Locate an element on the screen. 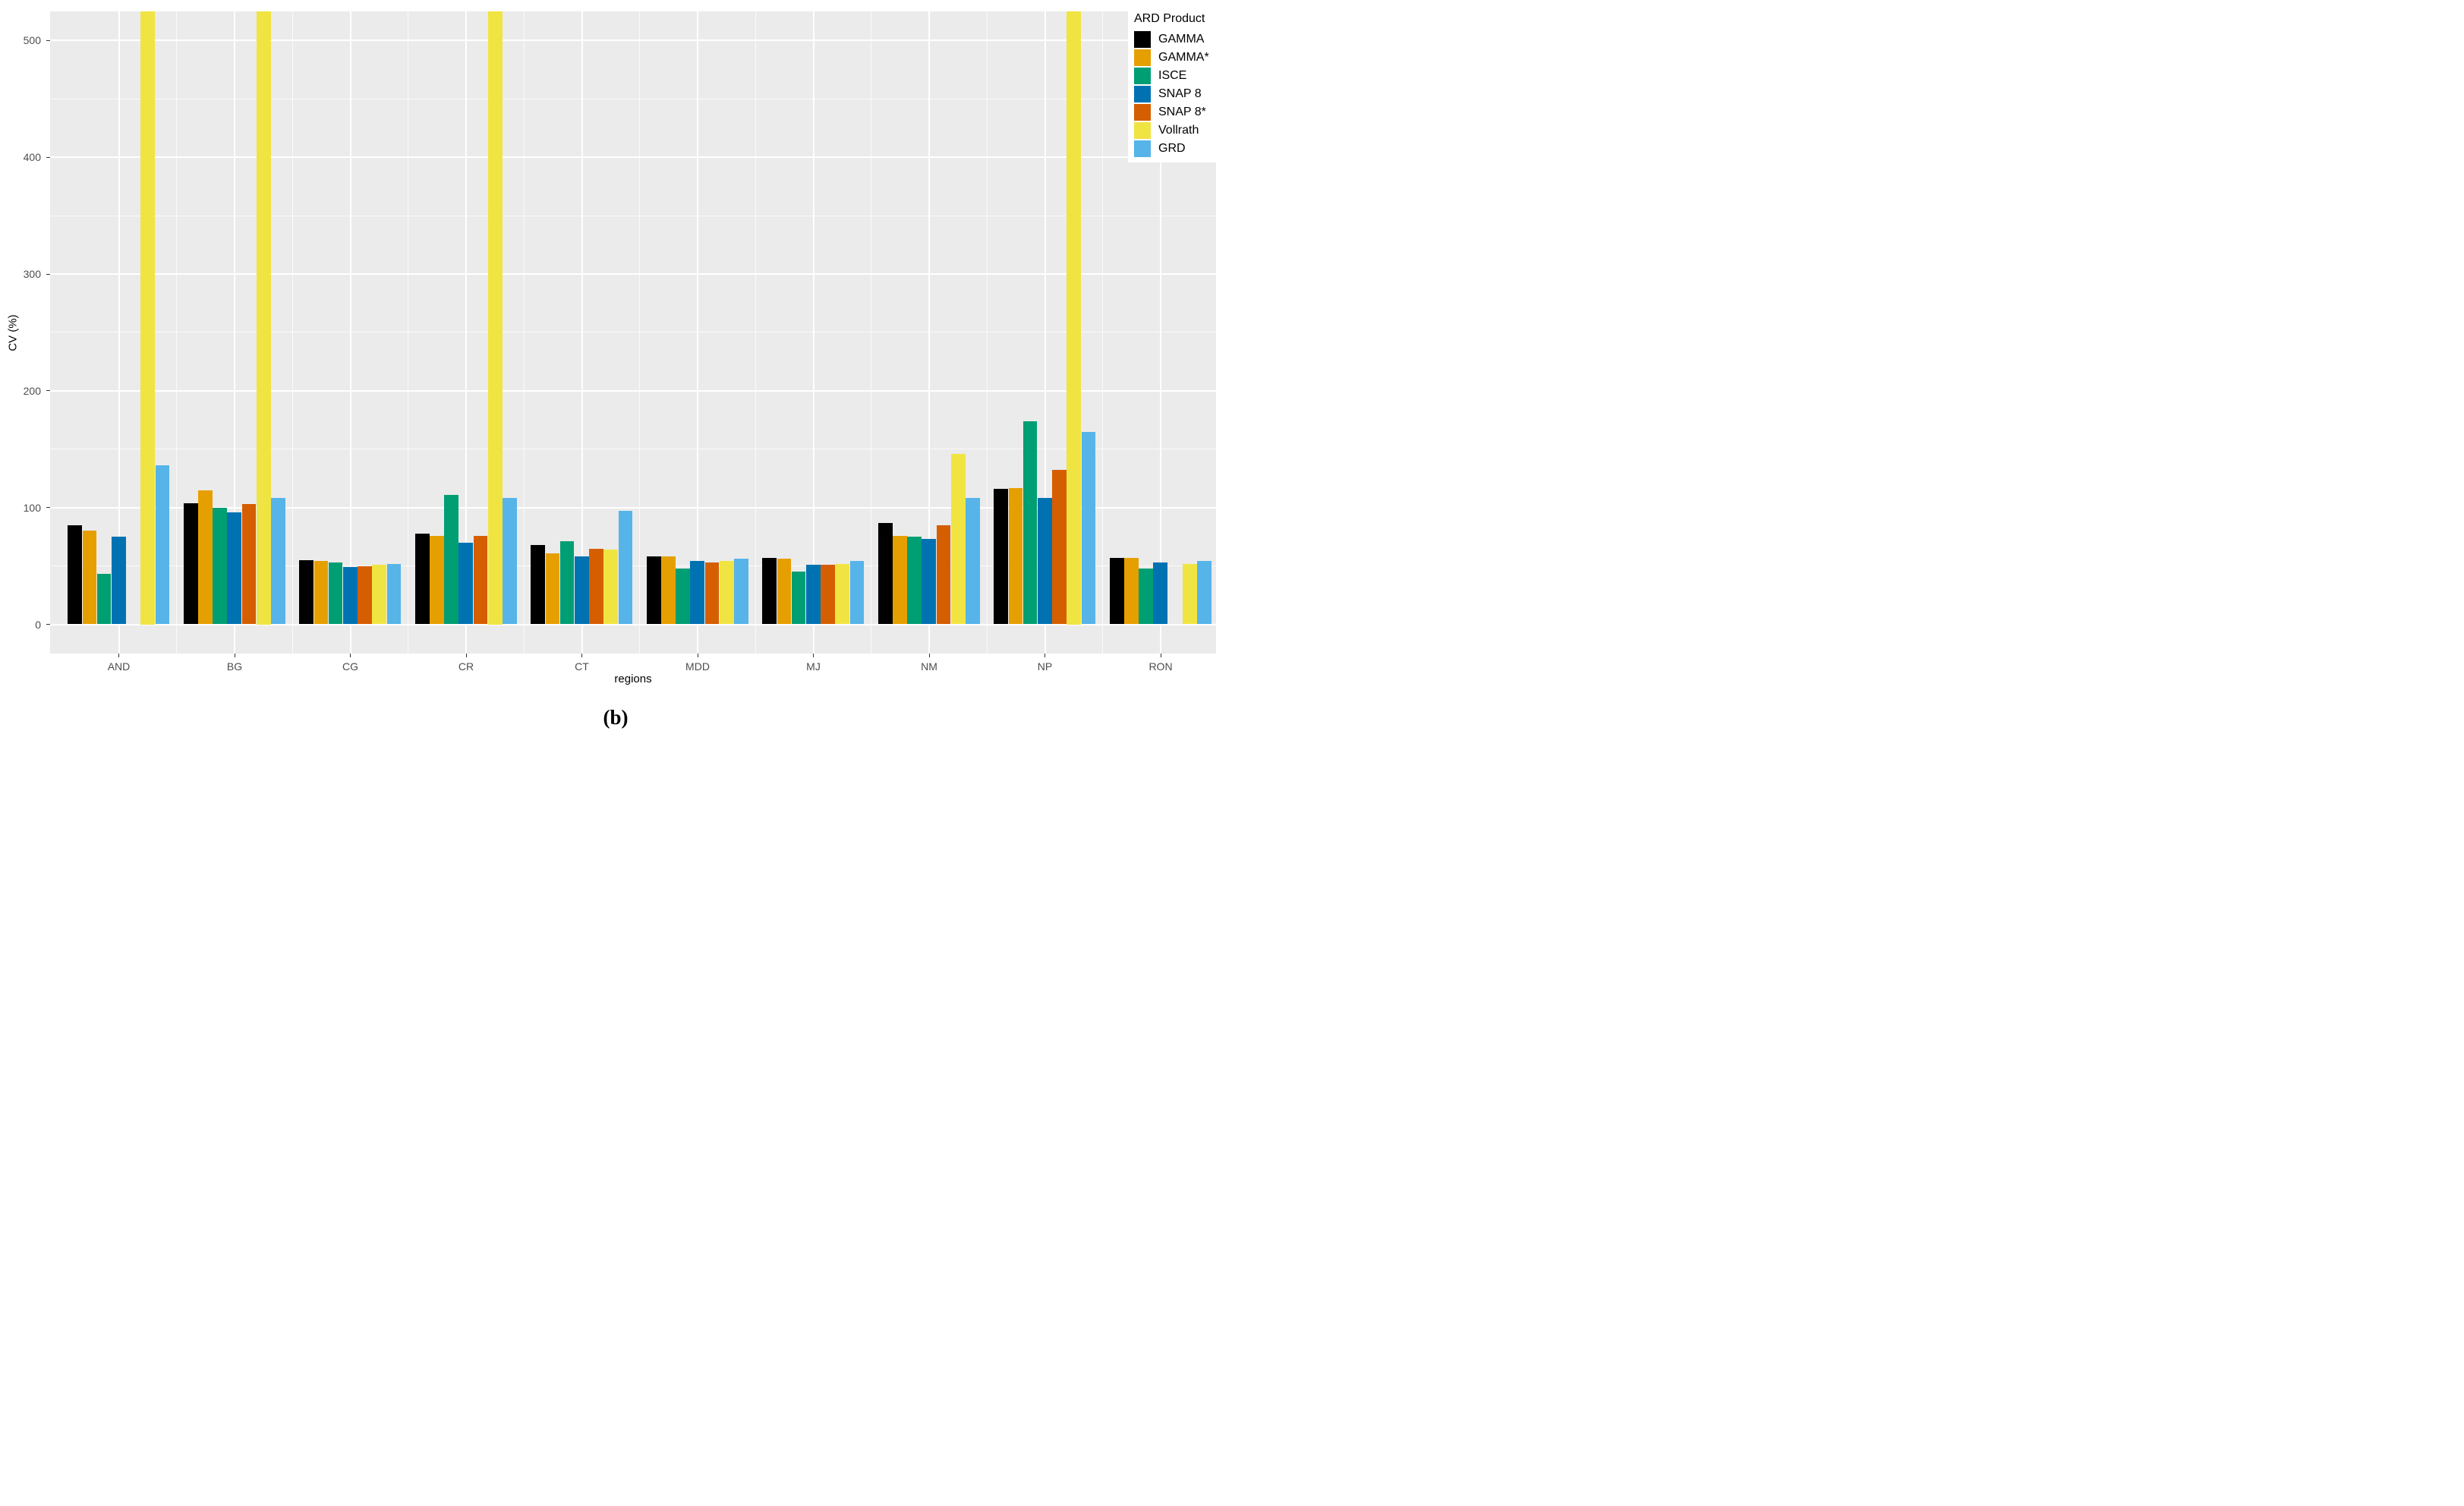 The image size is (2464, 1506). bar-SNAP 8*-NM is located at coordinates (943, 575).